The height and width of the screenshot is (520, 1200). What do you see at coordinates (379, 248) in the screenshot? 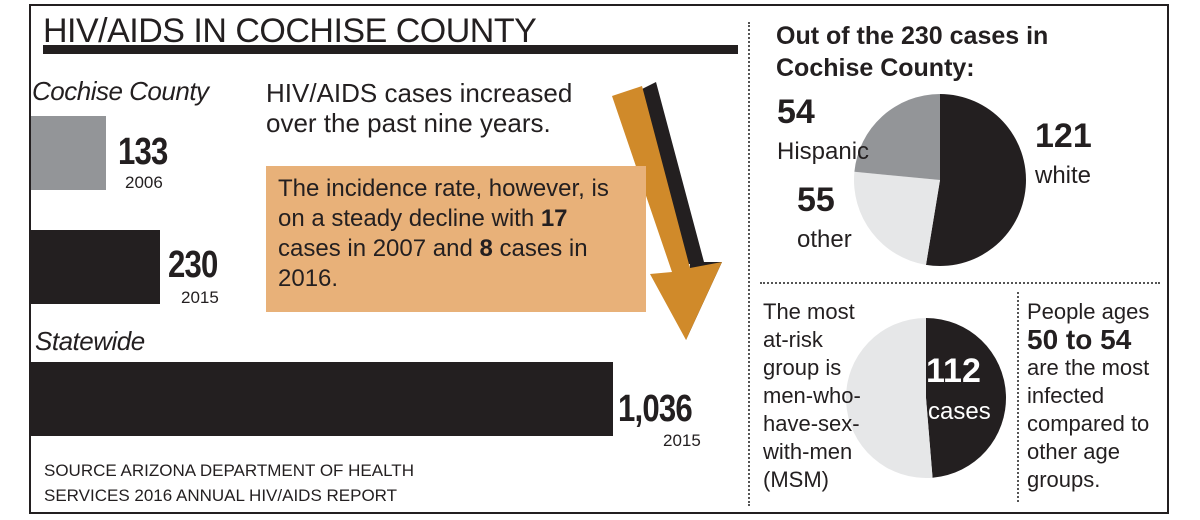
I see `callout-text-2: cases in 2007 and` at bounding box center [379, 248].